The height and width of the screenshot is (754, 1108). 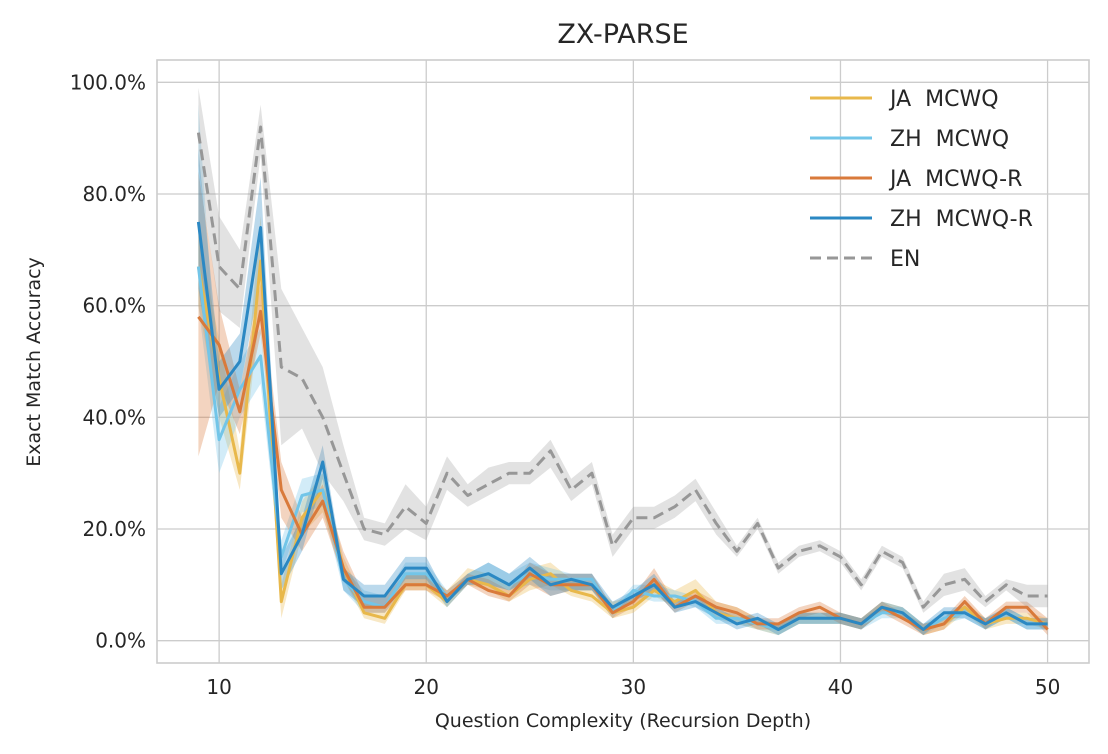 What do you see at coordinates (34, 362) in the screenshot?
I see `y-axis-label: Exact Match Accuracy` at bounding box center [34, 362].